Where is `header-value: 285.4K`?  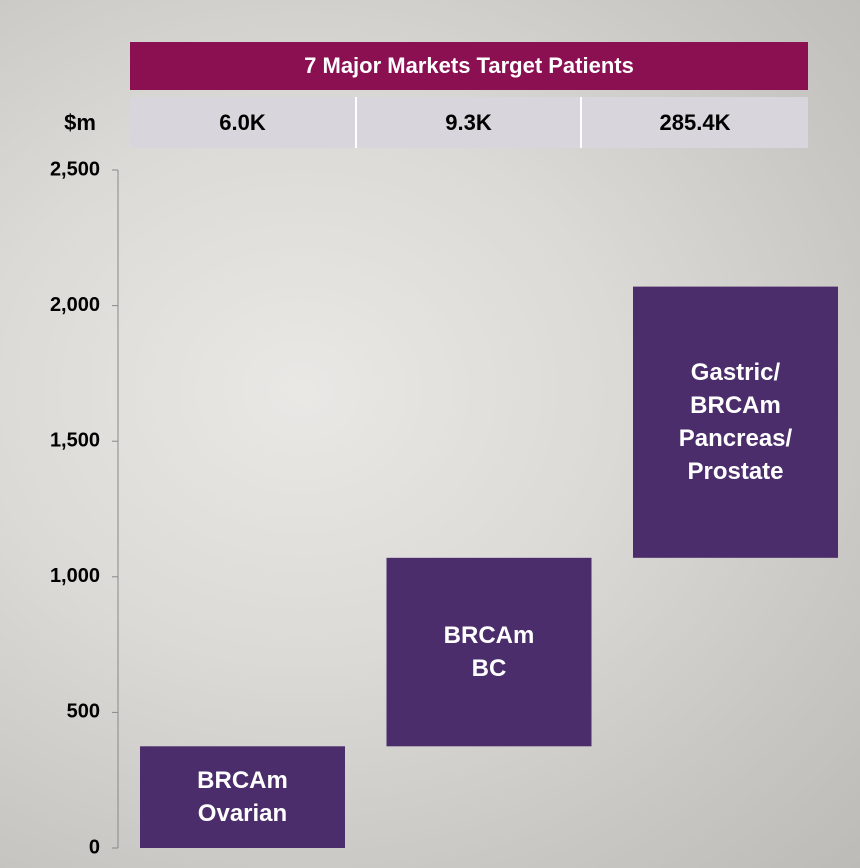 header-value: 285.4K is located at coordinates (695, 122).